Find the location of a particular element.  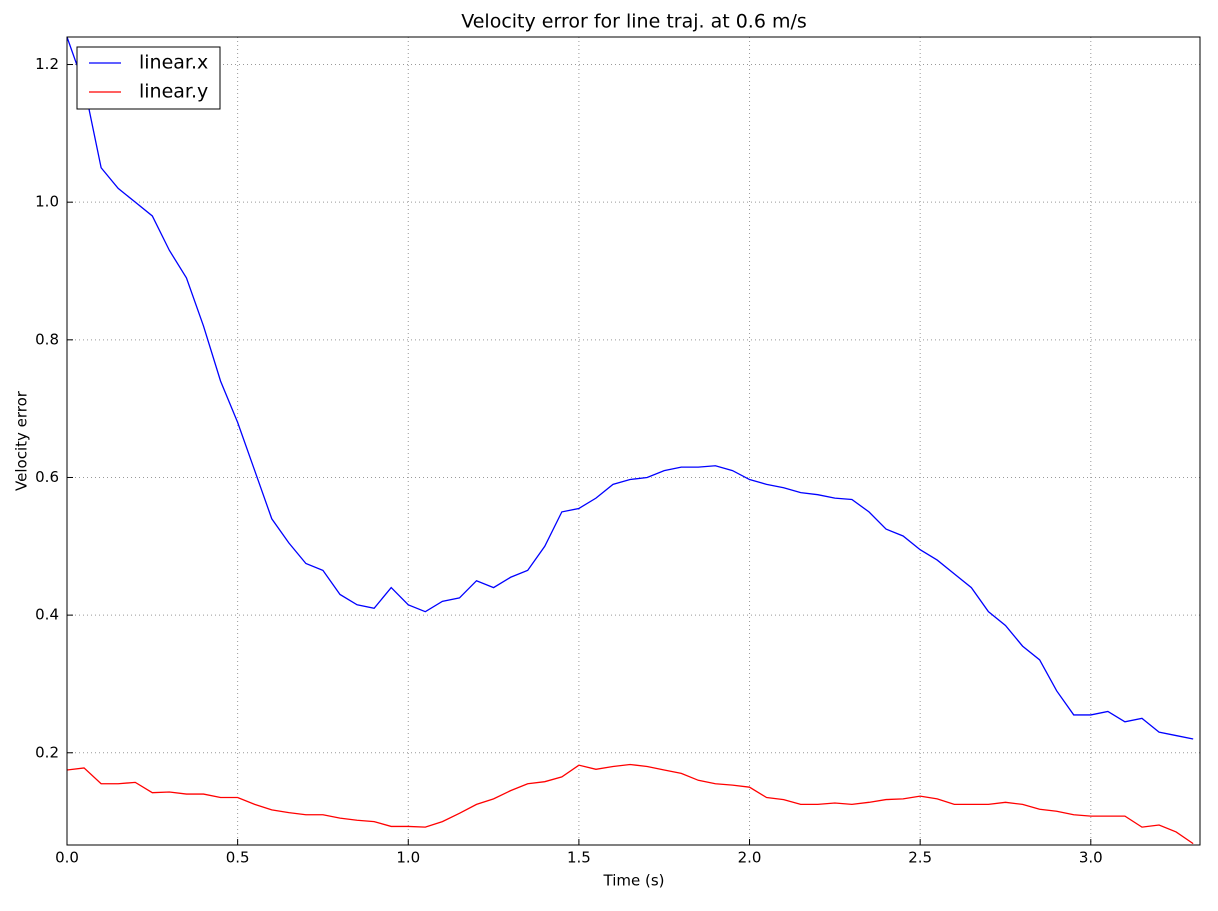

y-tick-label: 0.8 is located at coordinates (47, 339).